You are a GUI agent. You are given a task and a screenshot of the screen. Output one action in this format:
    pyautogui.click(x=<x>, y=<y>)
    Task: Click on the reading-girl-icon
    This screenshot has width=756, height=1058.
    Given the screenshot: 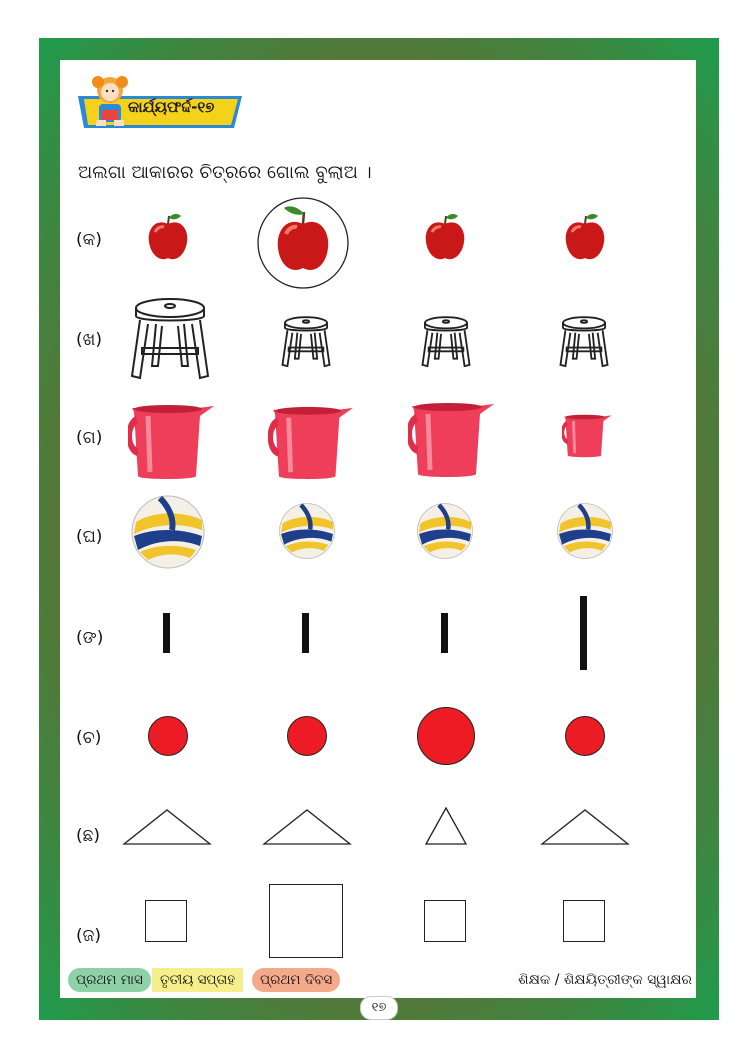 What is the action you would take?
    pyautogui.click(x=110, y=101)
    